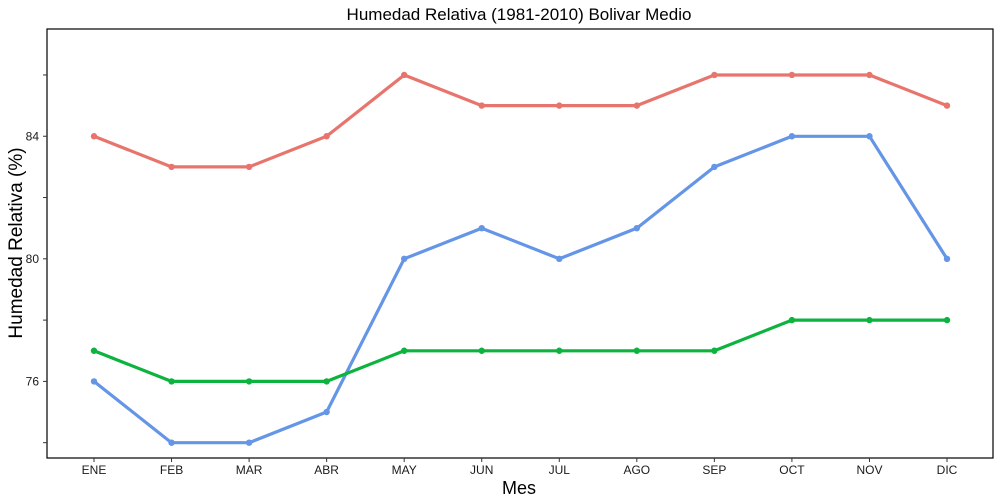 This screenshot has width=1000, height=500. Describe the element at coordinates (33, 381) in the screenshot. I see `y-tick-label: 76` at that location.